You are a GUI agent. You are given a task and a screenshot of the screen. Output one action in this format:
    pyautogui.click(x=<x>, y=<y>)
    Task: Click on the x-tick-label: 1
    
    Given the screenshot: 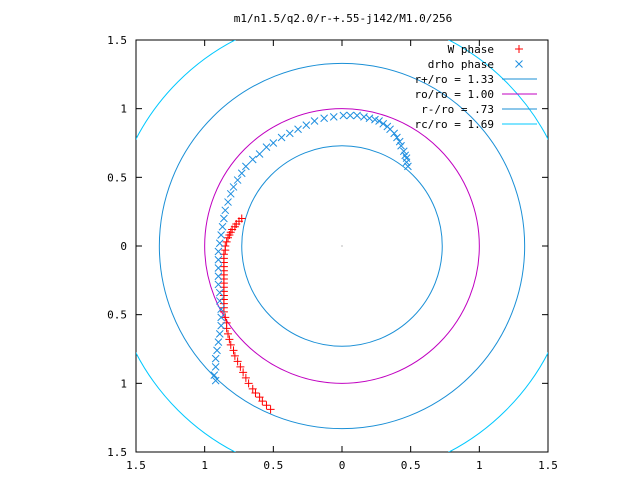 What is the action you would take?
    pyautogui.click(x=479, y=465)
    